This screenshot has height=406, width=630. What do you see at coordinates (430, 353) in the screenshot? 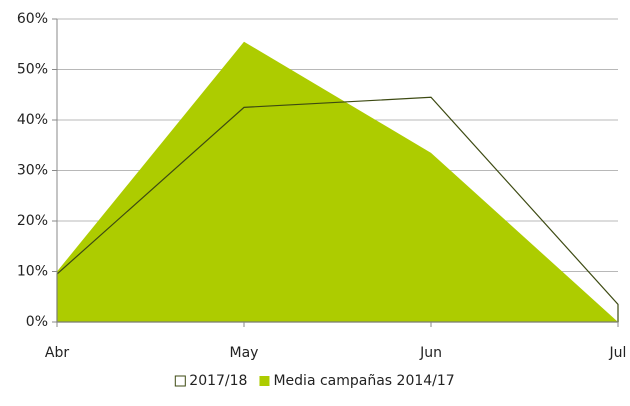
I see `x-tick-label: Jun` at bounding box center [430, 353].